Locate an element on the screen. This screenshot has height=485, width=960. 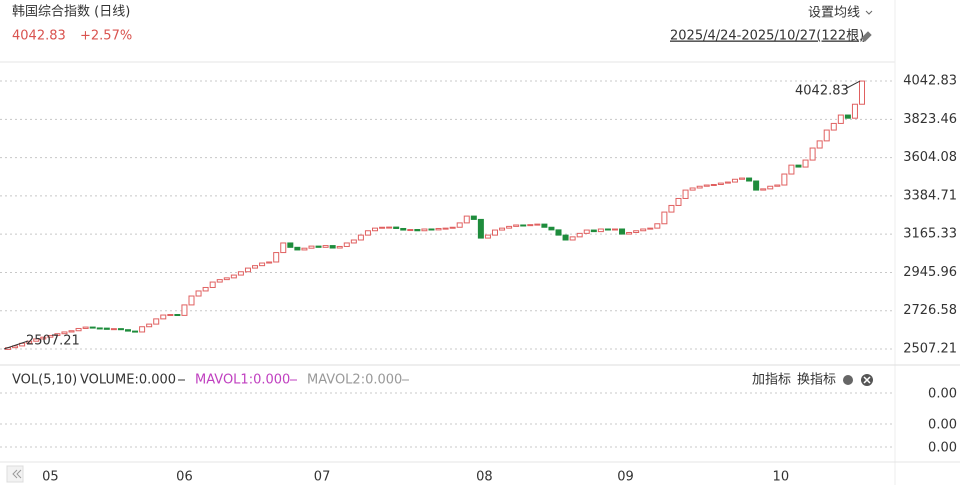
y-tick-label: 3823.46 is located at coordinates (930, 119).